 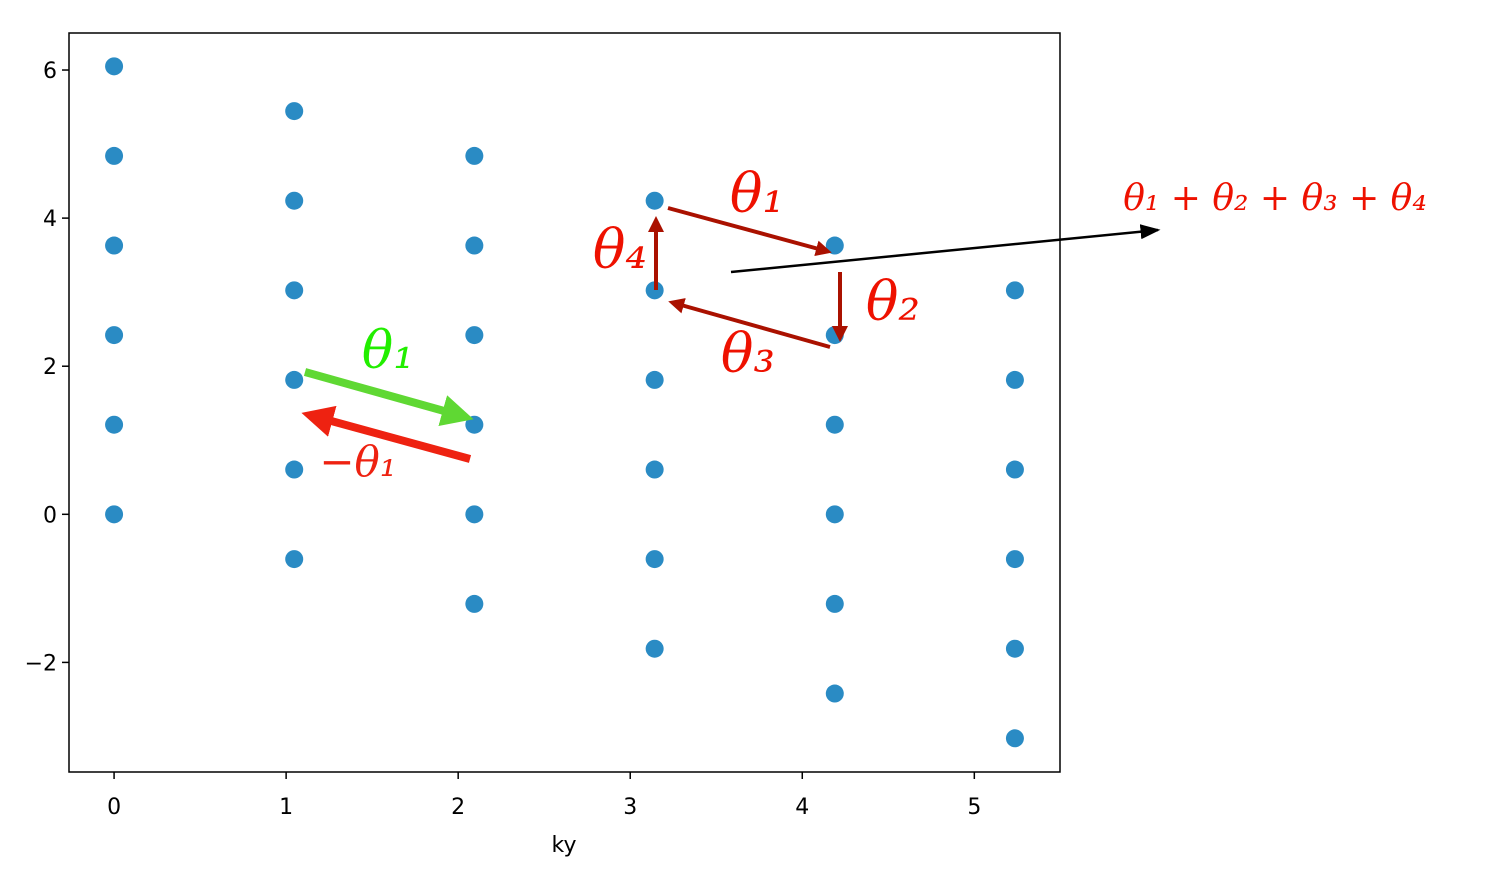 I want to click on annotation: −θ₁, so click(x=357, y=461).